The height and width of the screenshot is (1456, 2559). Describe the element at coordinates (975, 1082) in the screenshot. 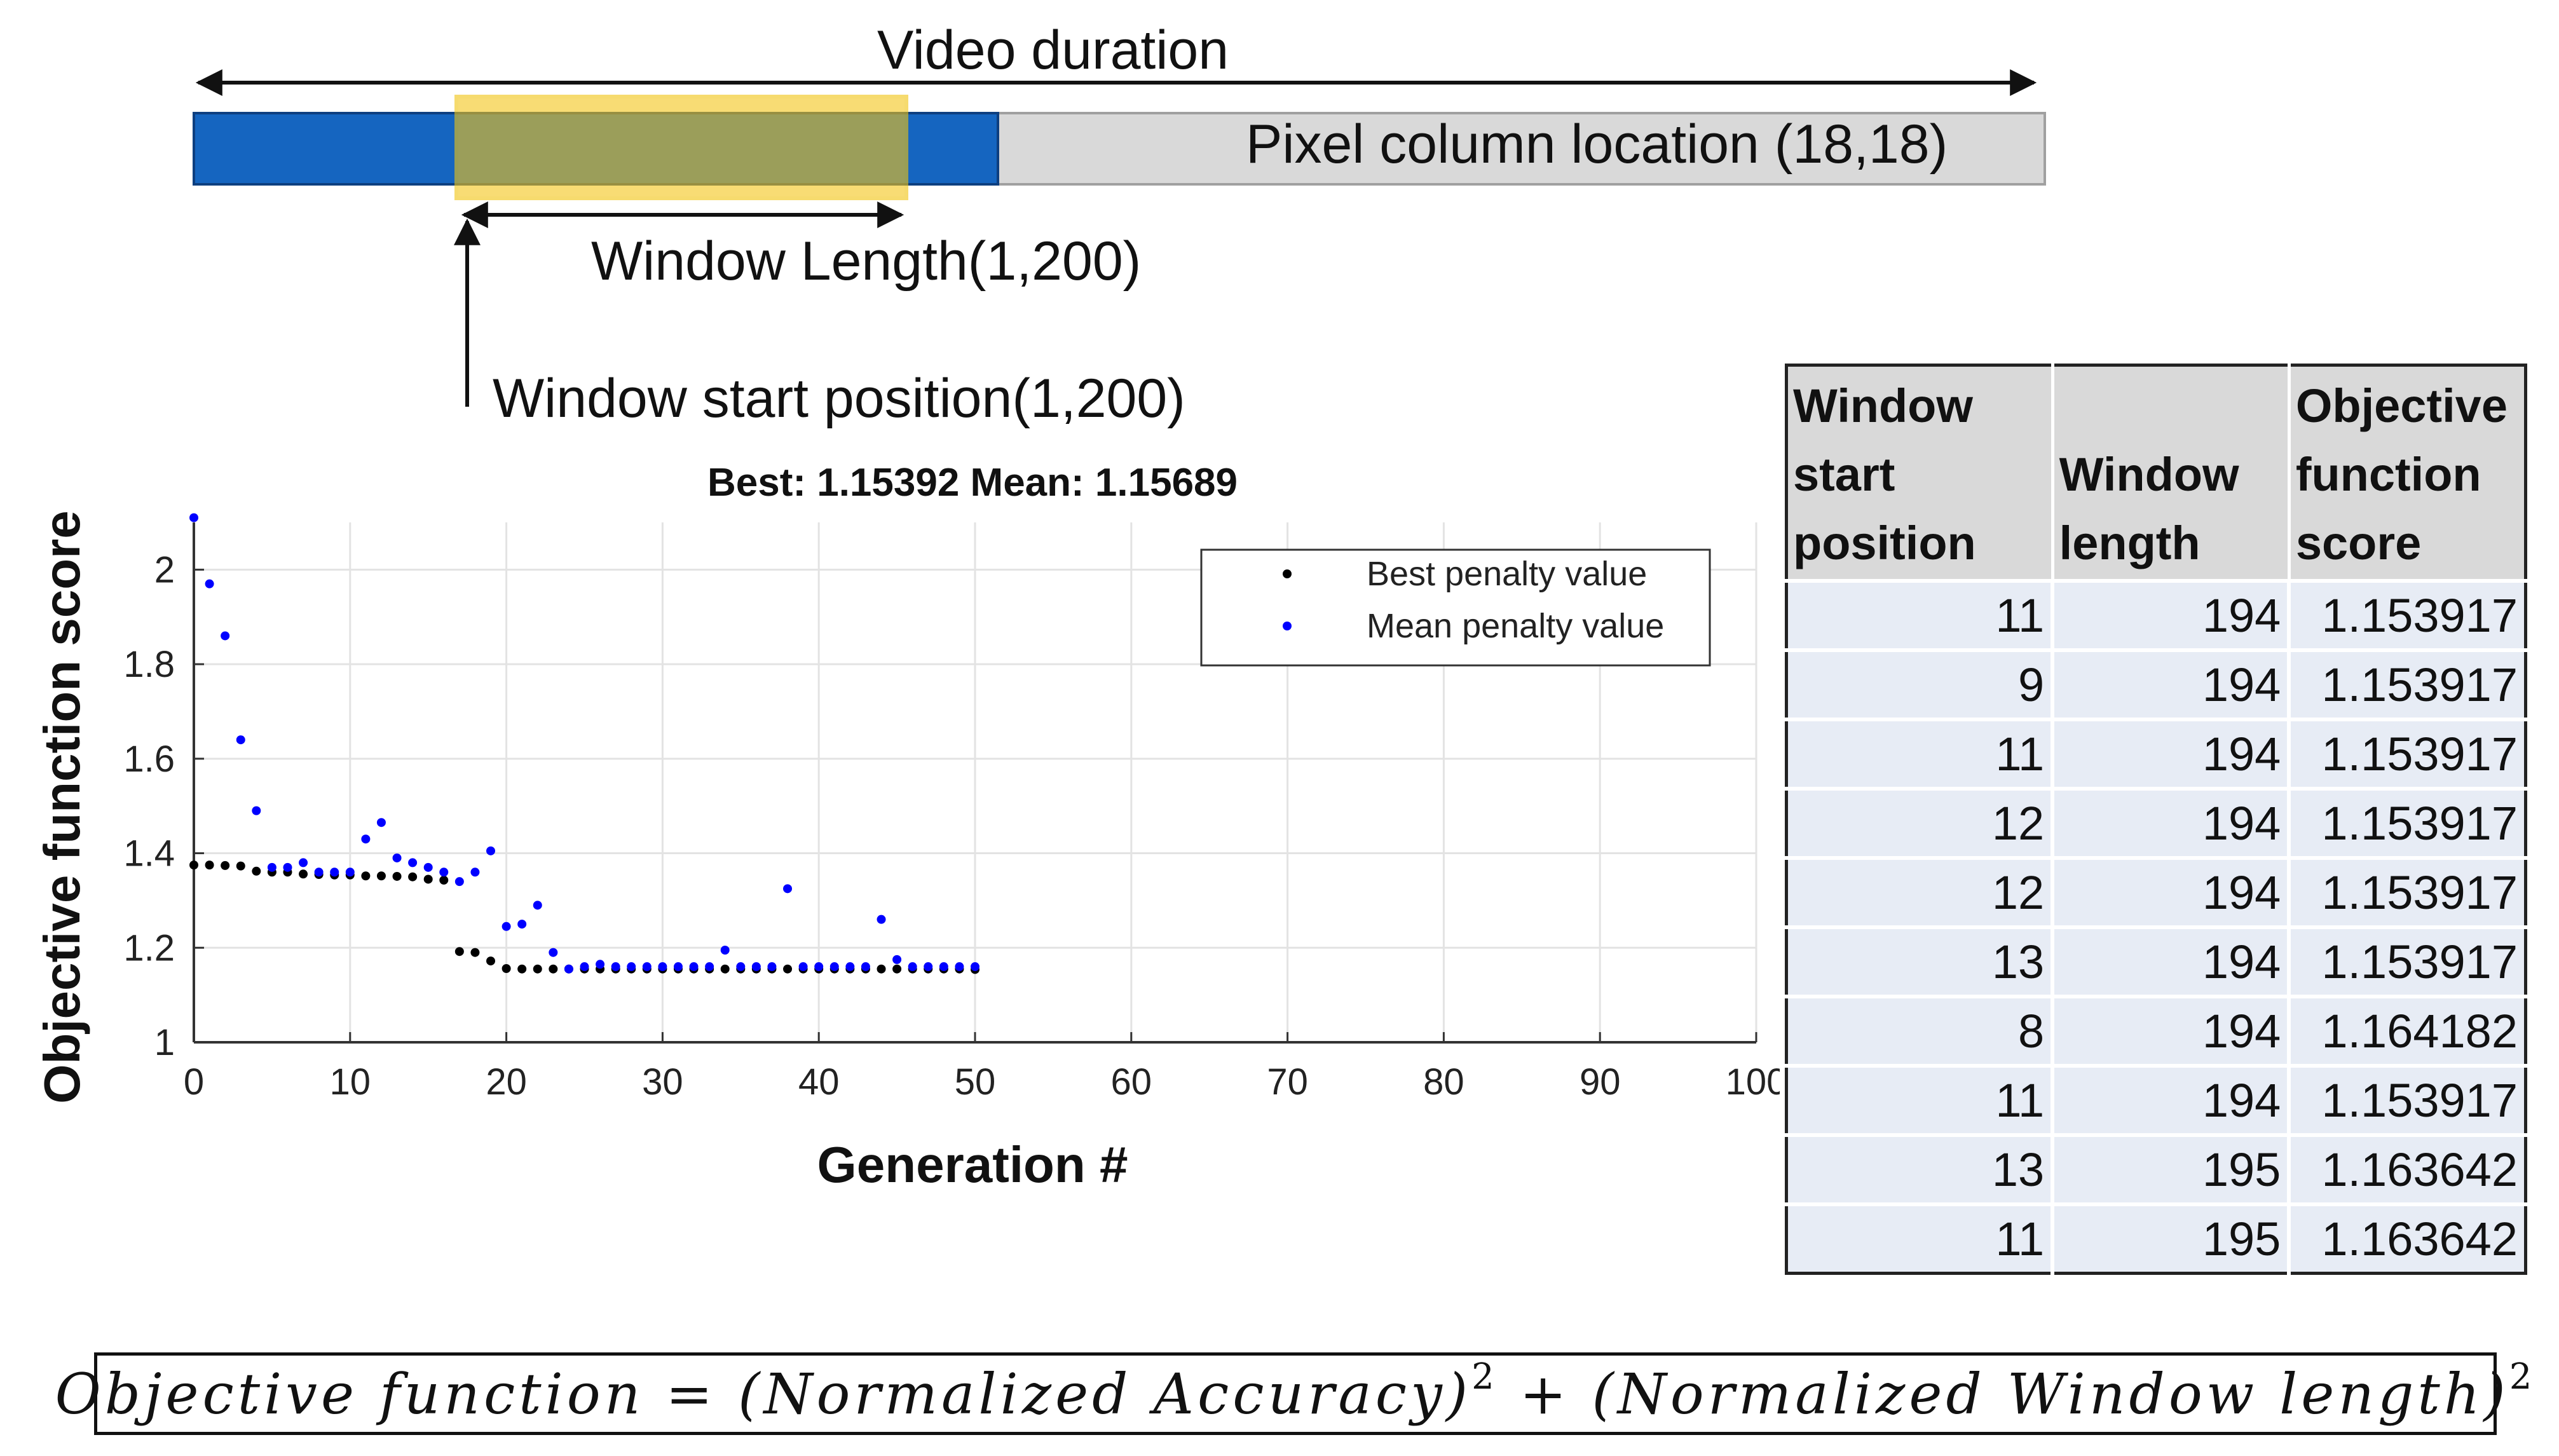

I see `x-tick-label: 50` at that location.